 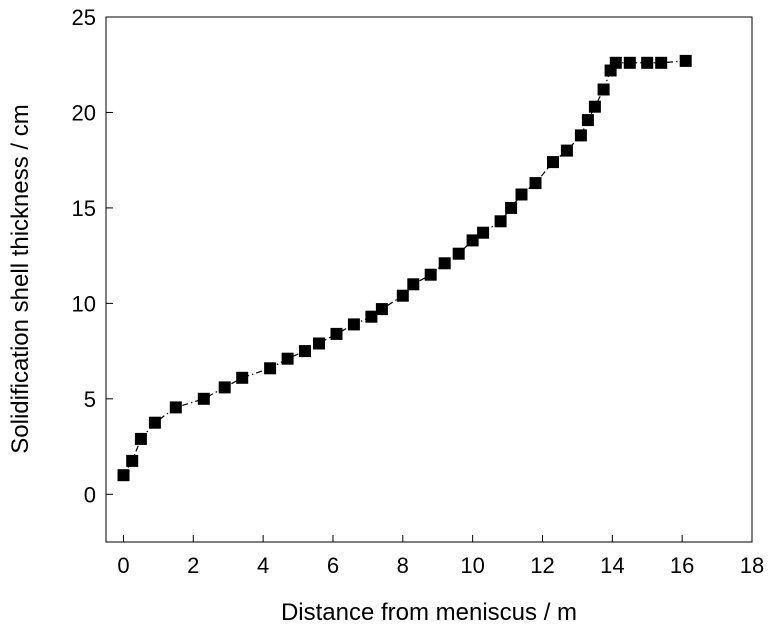 What do you see at coordinates (20, 278) in the screenshot?
I see `y-axis-label: Solidification shell thickness / cm` at bounding box center [20, 278].